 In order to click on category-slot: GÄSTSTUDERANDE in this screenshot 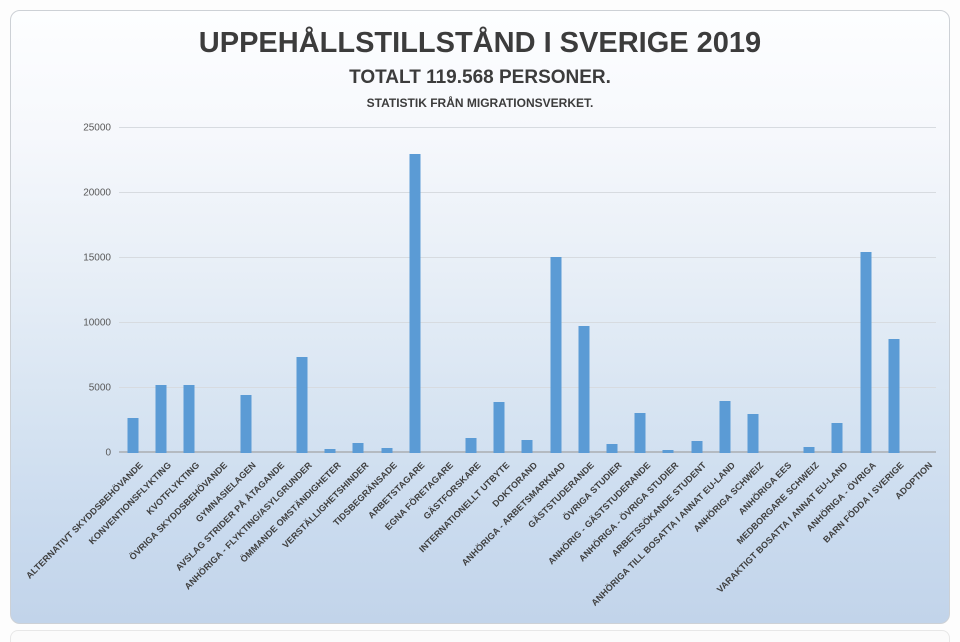, I will do `click(562, 329)`.